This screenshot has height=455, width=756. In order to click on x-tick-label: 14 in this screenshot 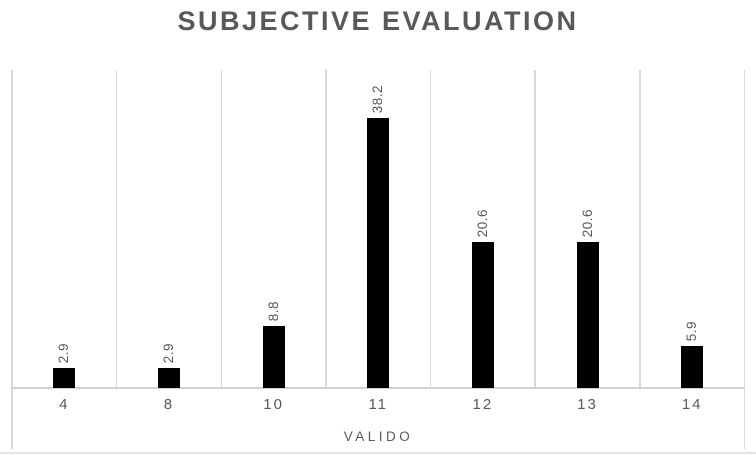, I will do `click(692, 404)`.